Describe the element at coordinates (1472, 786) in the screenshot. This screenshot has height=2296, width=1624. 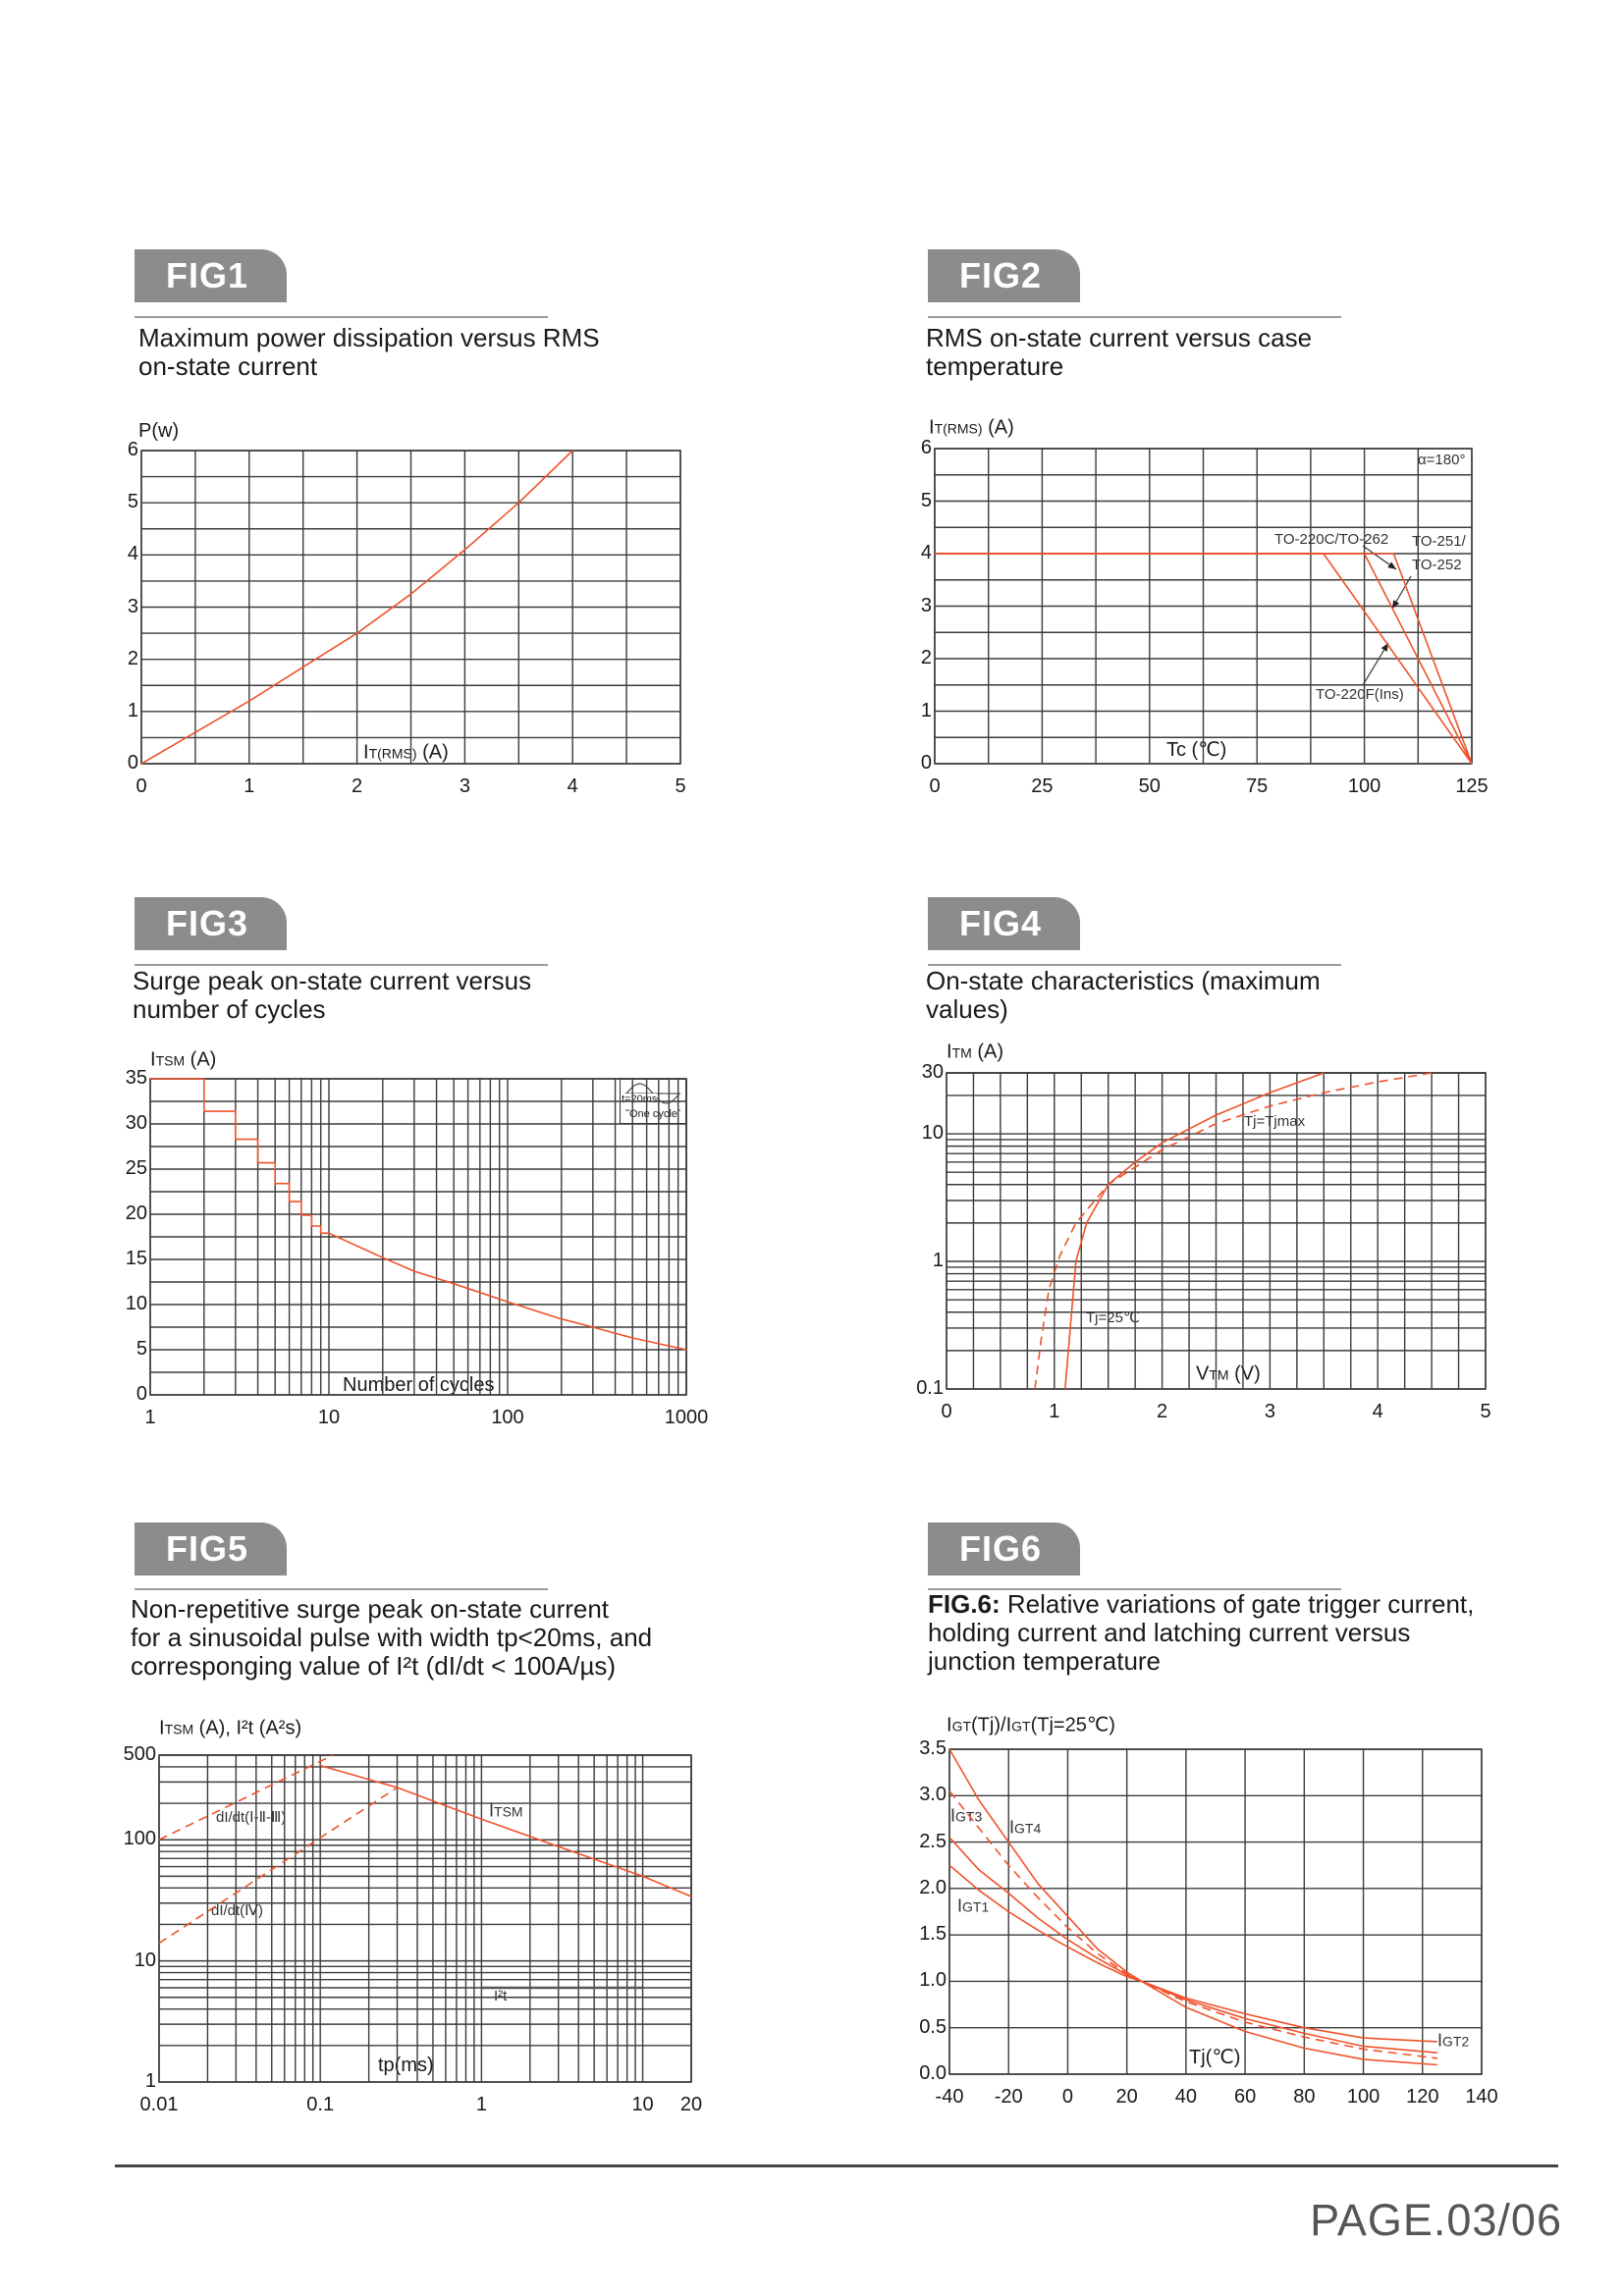
I see `x-tick-label: 125` at that location.